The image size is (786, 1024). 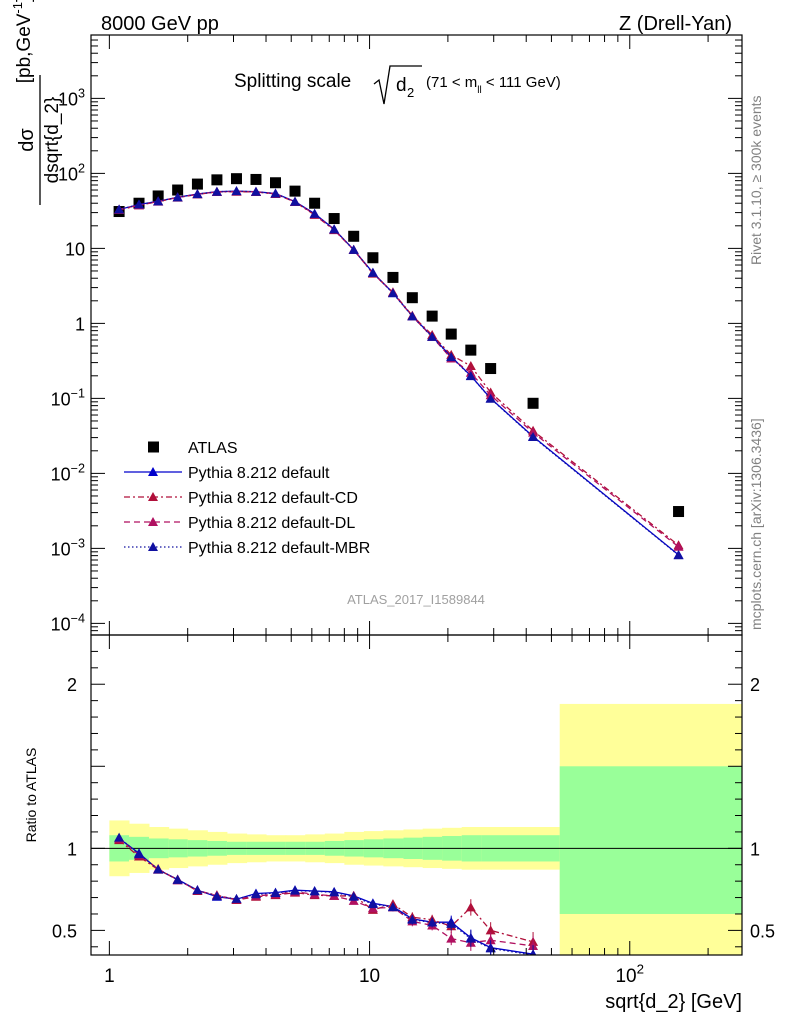 I want to click on y-tick-label-main: 10⁻¹, so click(x=68, y=397).